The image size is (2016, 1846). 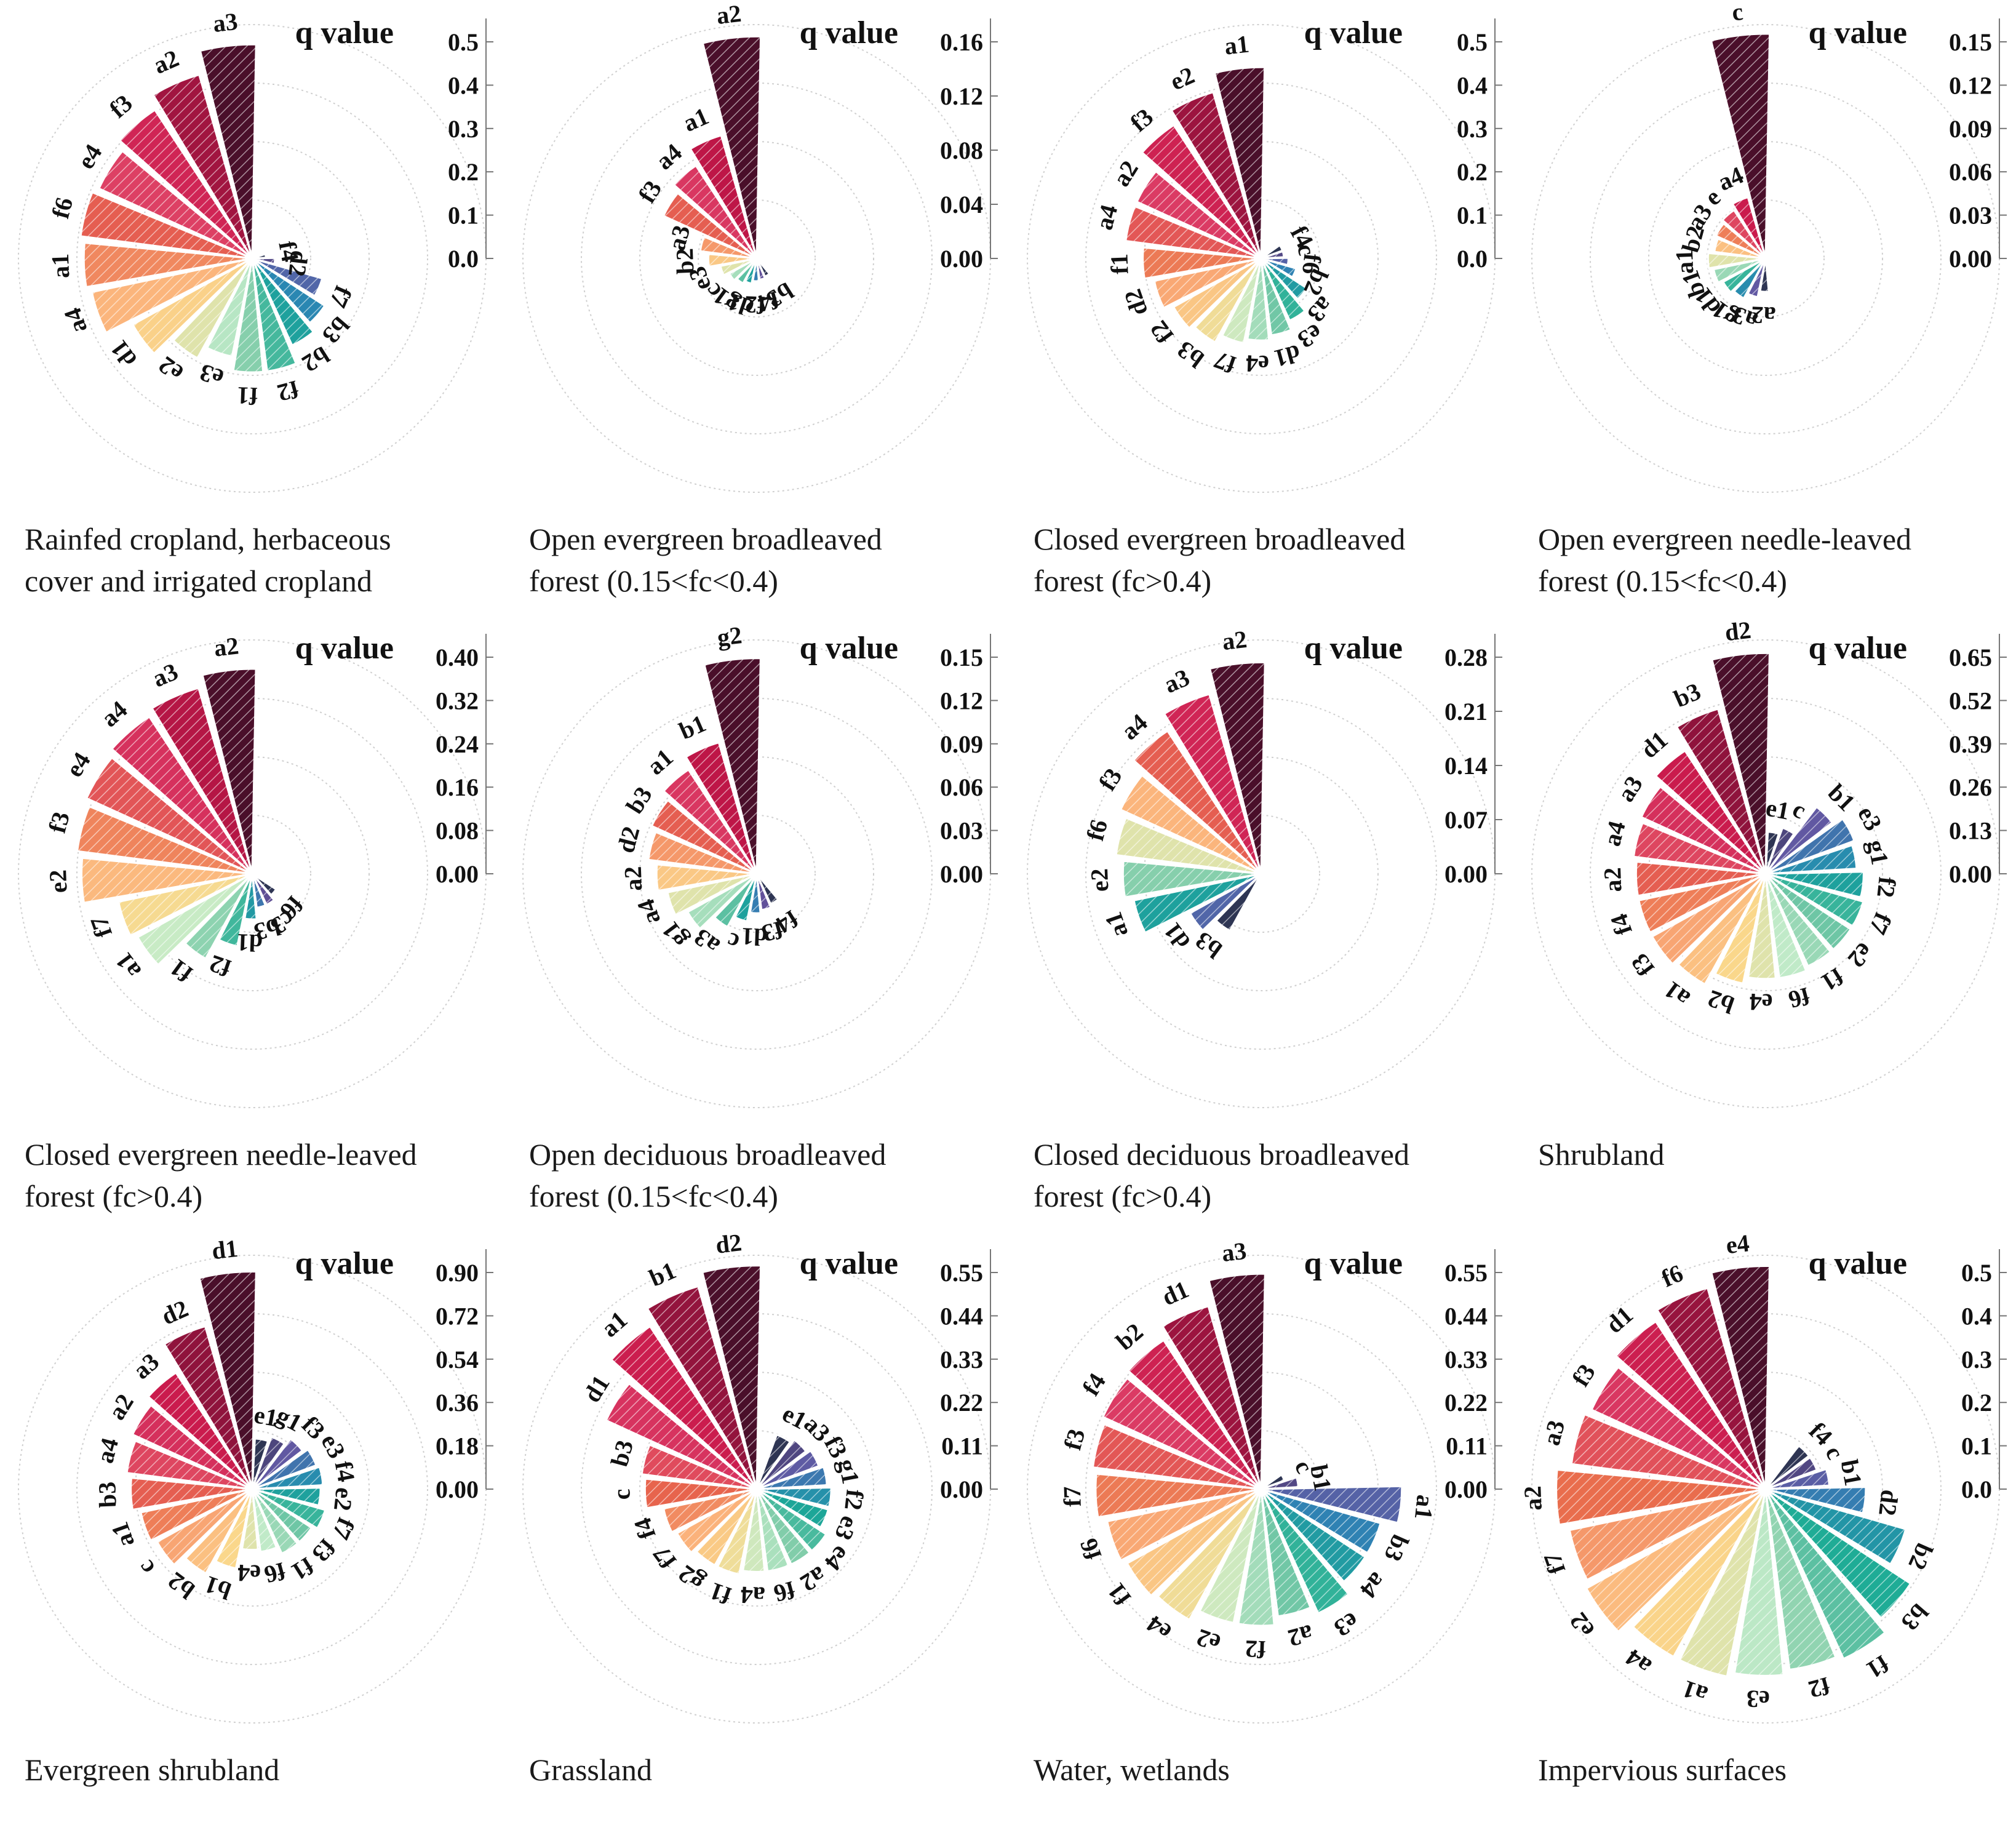 I want to click on bar-label: e2, so click(x=1182, y=78).